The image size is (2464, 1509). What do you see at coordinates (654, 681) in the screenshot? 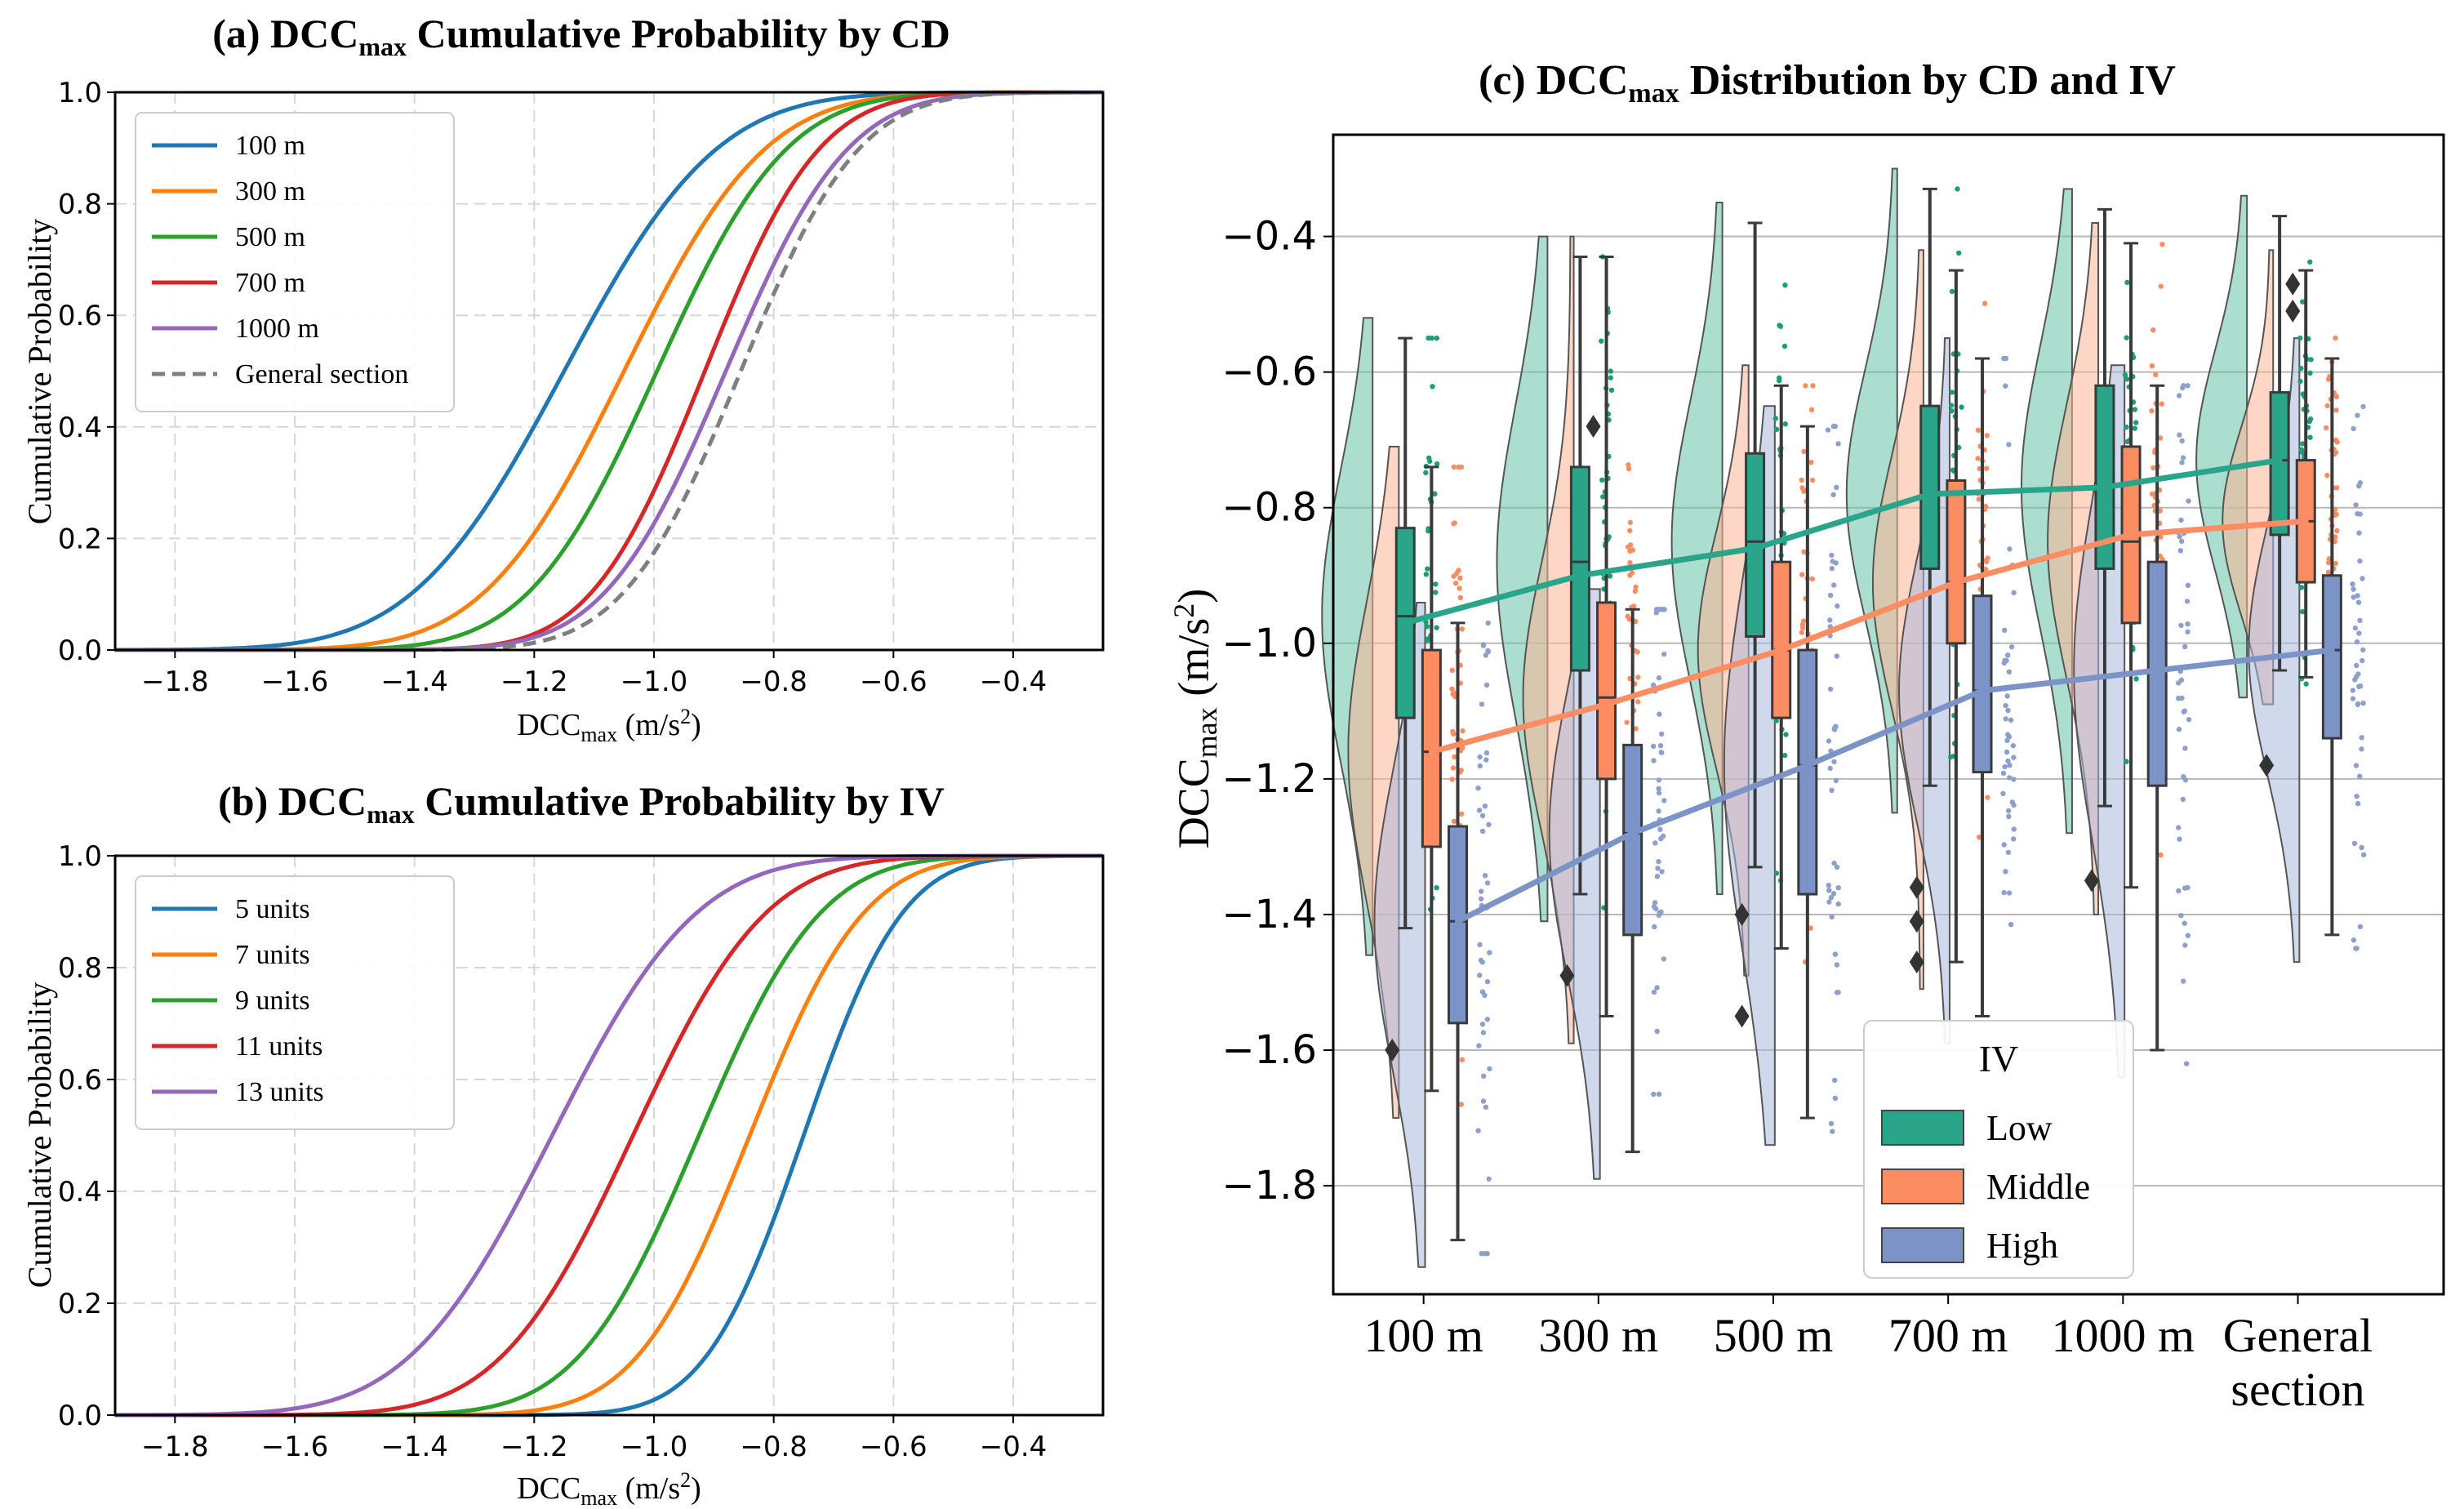
I see `x-tick-label: −1.0` at bounding box center [654, 681].